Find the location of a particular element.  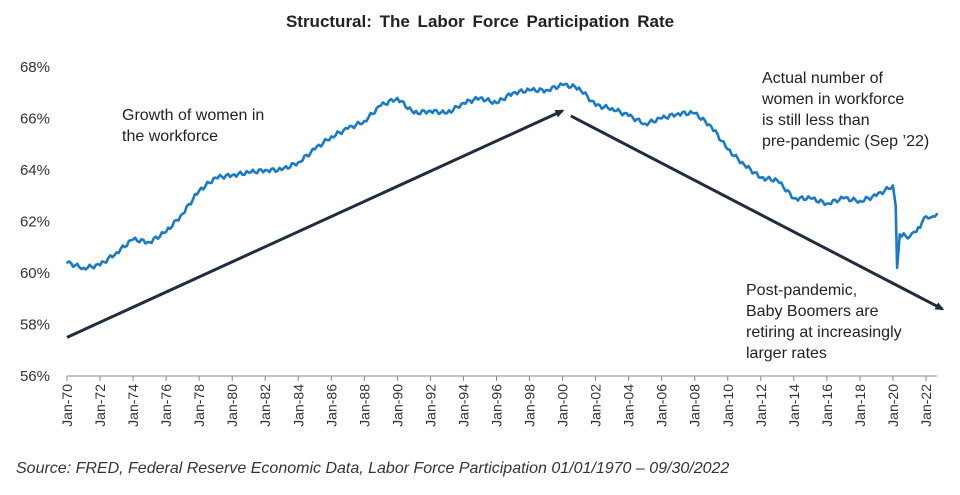

x-tick-label: Jan-20 is located at coordinates (893, 405).